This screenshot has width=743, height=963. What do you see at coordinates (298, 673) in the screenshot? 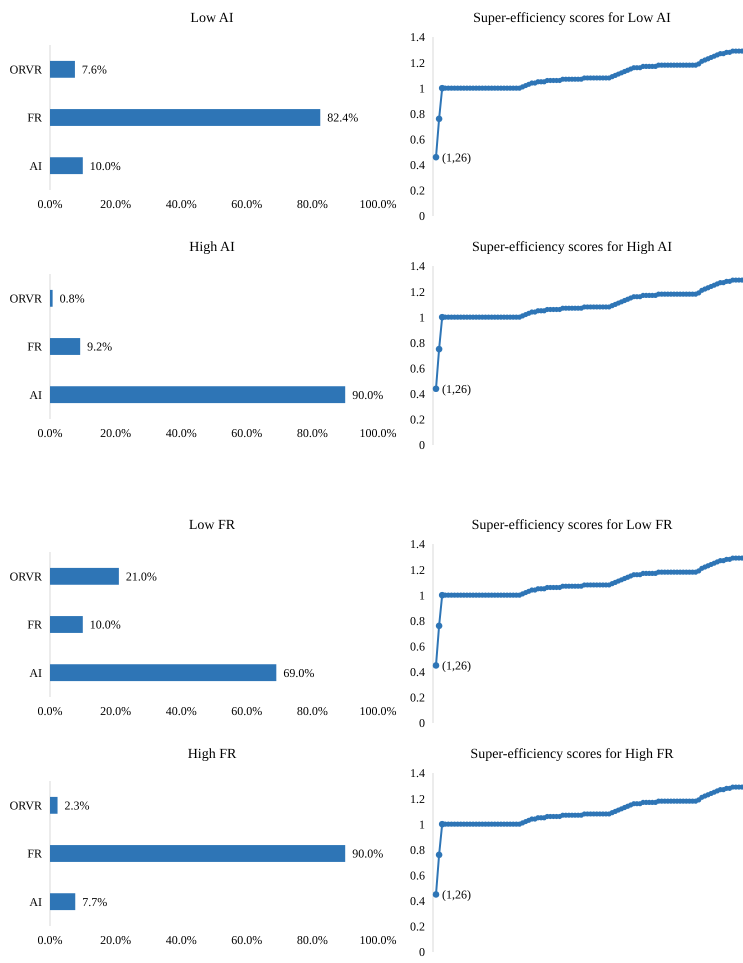
I see `data-label: 69.0%` at bounding box center [298, 673].